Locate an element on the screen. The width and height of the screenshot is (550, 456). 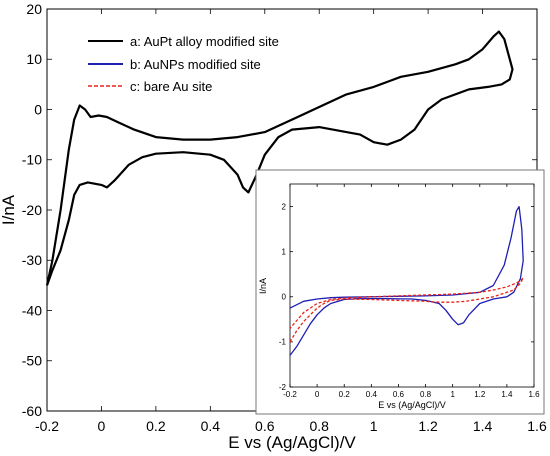
main-y-tick-label: -60 is located at coordinates (32, 411).